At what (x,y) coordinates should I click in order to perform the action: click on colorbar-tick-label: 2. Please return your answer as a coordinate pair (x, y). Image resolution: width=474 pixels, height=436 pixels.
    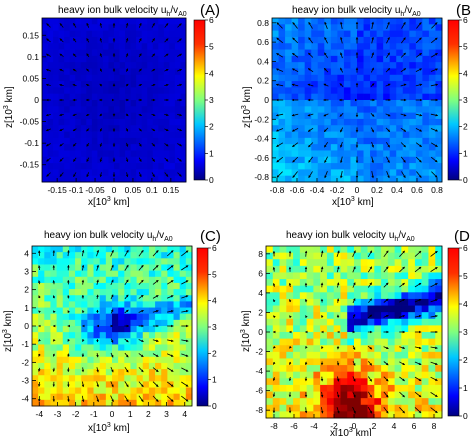
    Looking at the image, I should click on (211, 127).